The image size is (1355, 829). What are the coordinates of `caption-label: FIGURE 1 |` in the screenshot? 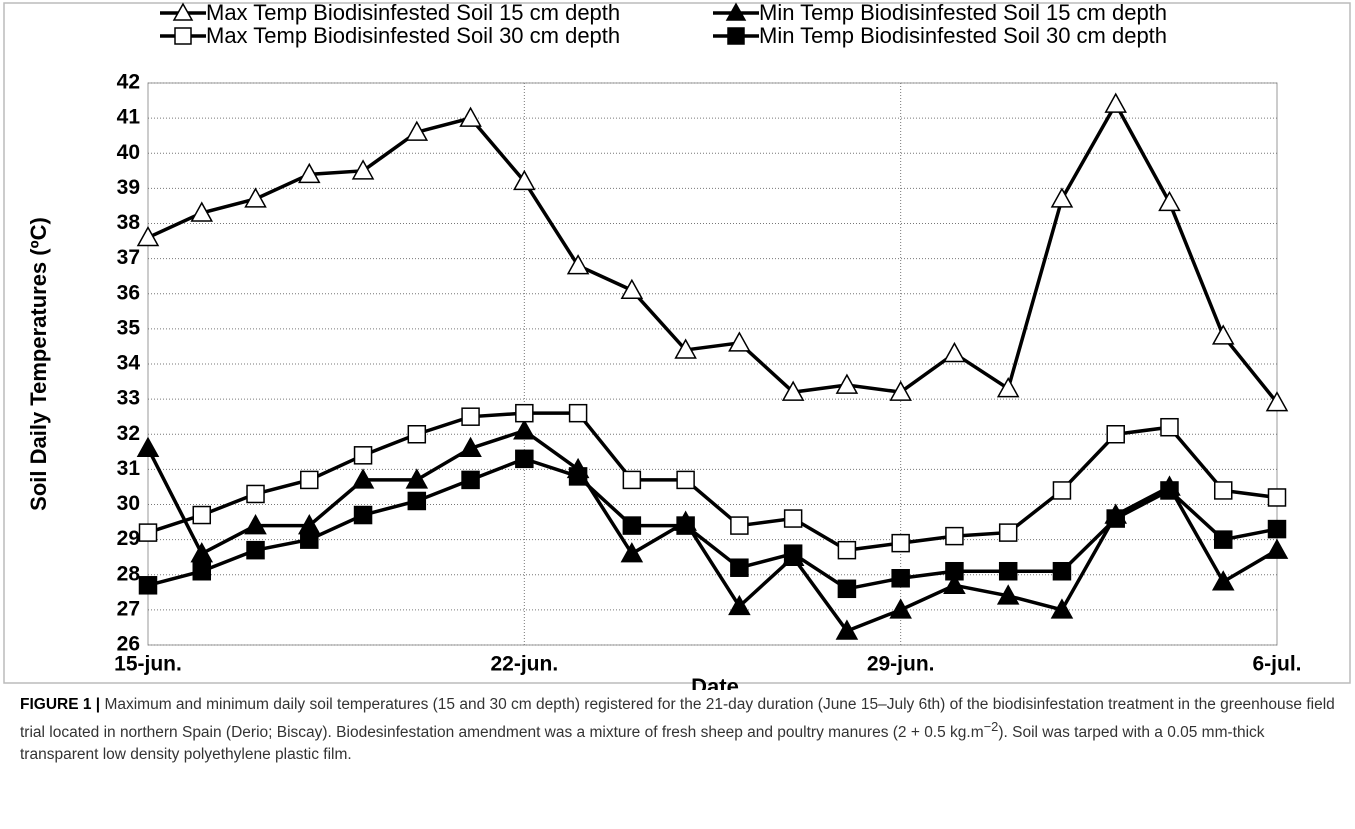 It's located at (60, 704).